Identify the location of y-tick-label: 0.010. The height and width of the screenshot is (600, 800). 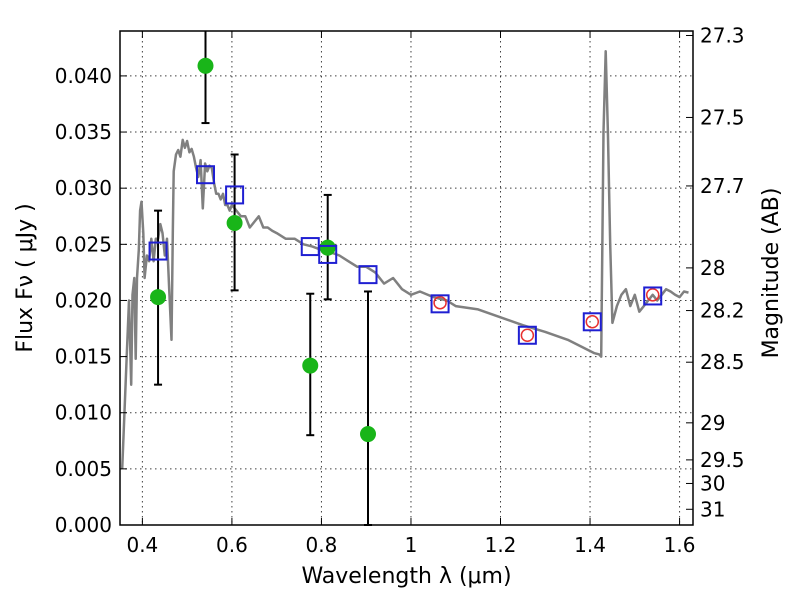
(83, 413).